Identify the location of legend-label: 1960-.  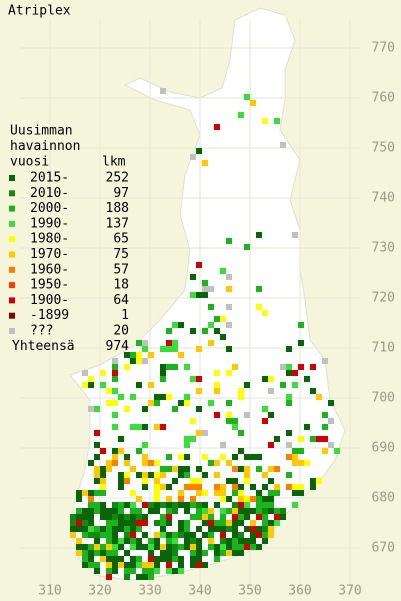
(49, 269).